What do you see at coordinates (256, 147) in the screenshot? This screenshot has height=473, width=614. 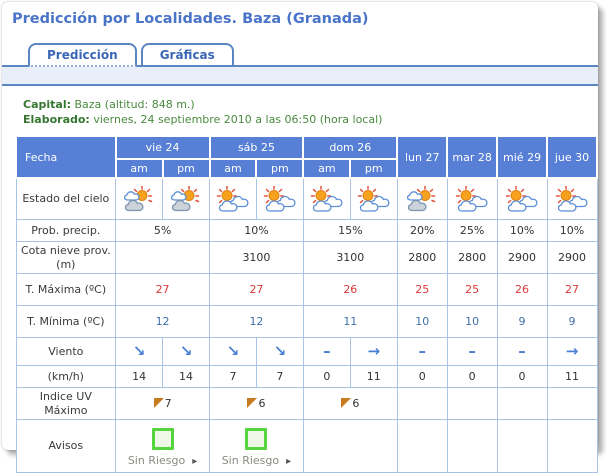 I see `day-header-sab25: sáb 25` at bounding box center [256, 147].